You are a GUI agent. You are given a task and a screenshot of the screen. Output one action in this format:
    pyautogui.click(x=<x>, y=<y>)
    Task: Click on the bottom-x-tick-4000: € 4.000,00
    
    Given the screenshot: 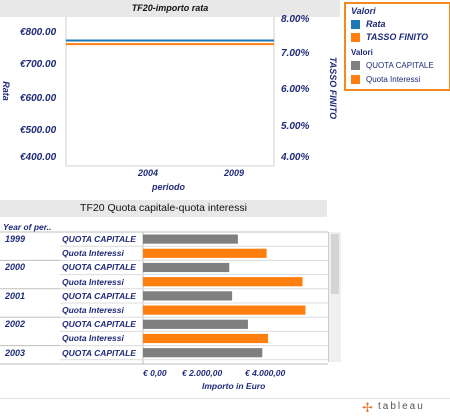 What is the action you would take?
    pyautogui.click(x=265, y=373)
    